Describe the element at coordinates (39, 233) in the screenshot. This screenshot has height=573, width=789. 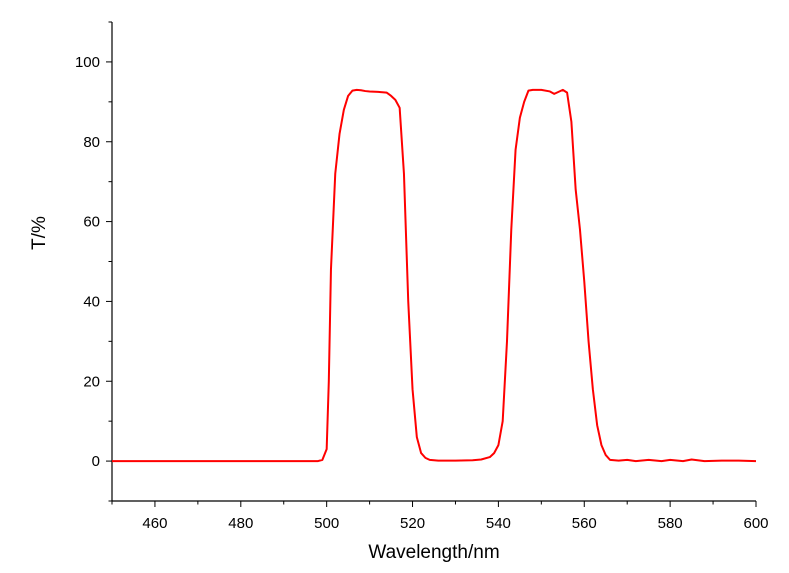
I see `y-axis-title: T/%` at that location.